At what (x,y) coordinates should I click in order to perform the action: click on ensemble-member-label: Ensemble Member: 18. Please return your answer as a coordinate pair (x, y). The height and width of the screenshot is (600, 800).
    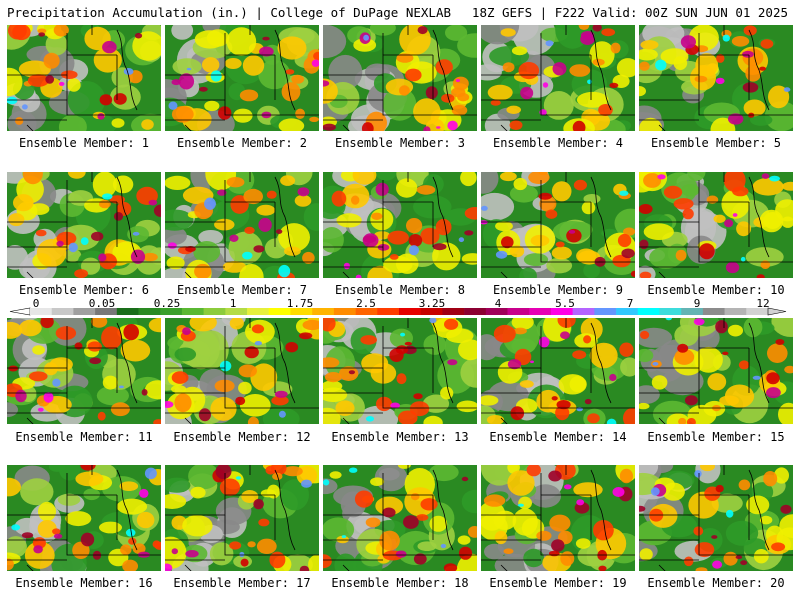
    Looking at the image, I should click on (400, 583).